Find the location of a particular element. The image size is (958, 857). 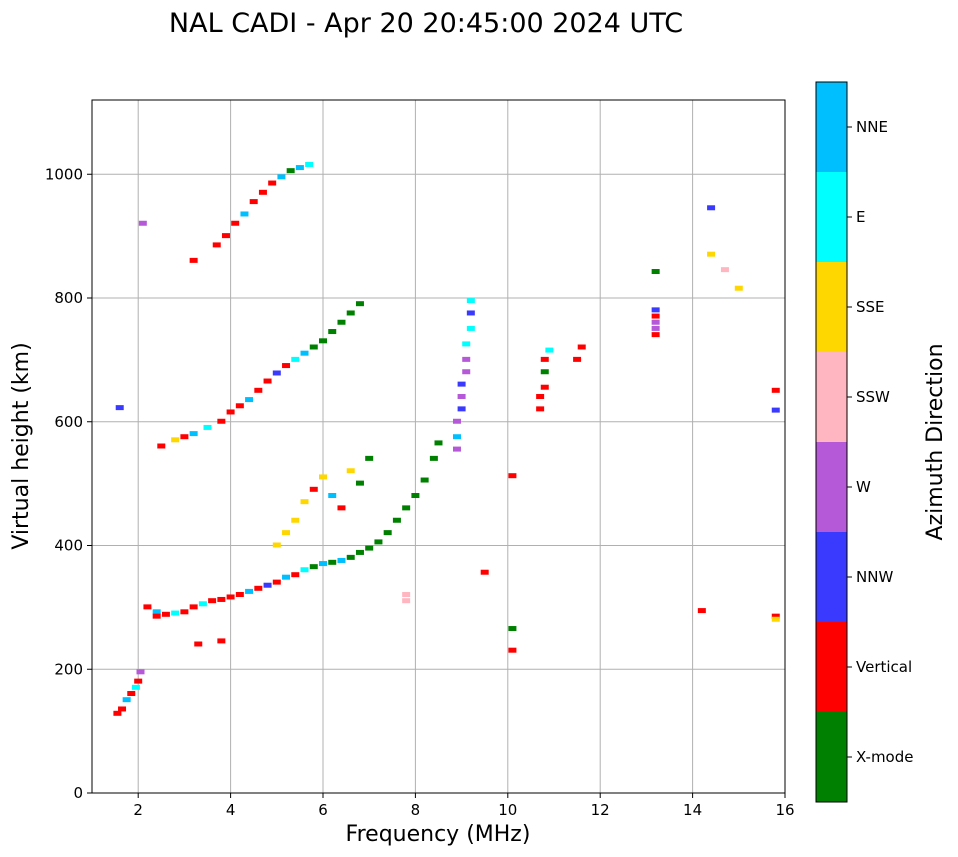

colorbar-tick-label: NNE is located at coordinates (872, 127).